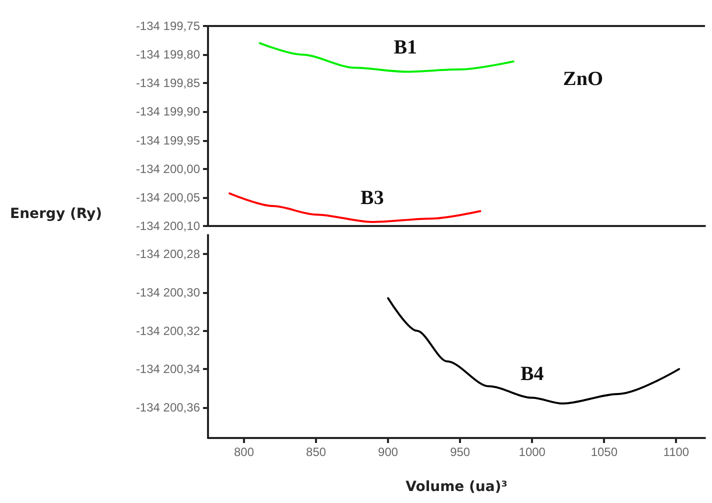  What do you see at coordinates (676, 452) in the screenshot?
I see `x-tick-label: 1100` at bounding box center [676, 452].